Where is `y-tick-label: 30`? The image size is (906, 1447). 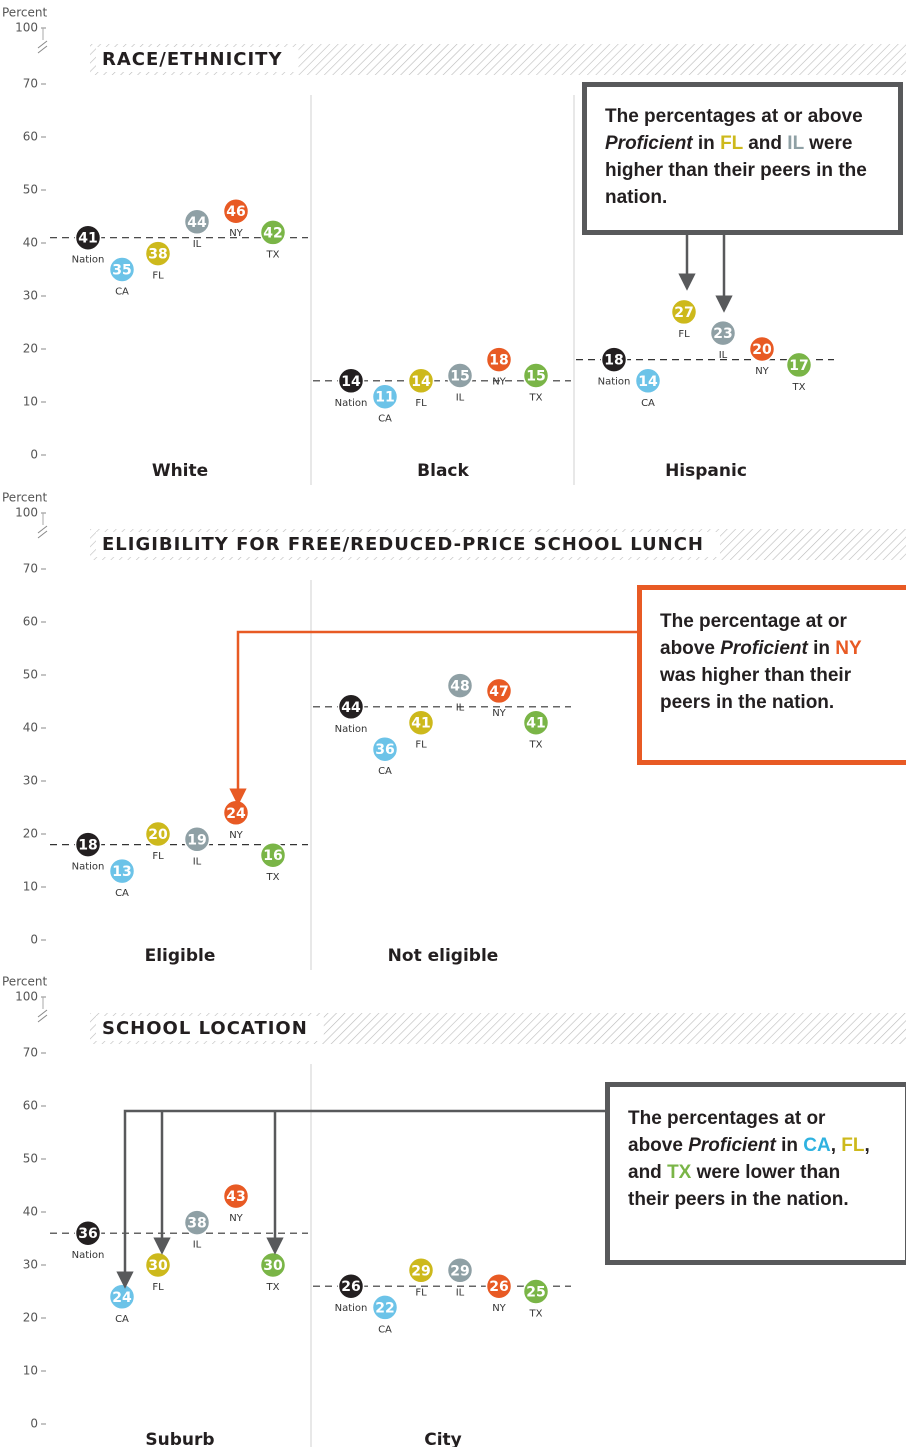 y-tick-label: 30 is located at coordinates (30, 296).